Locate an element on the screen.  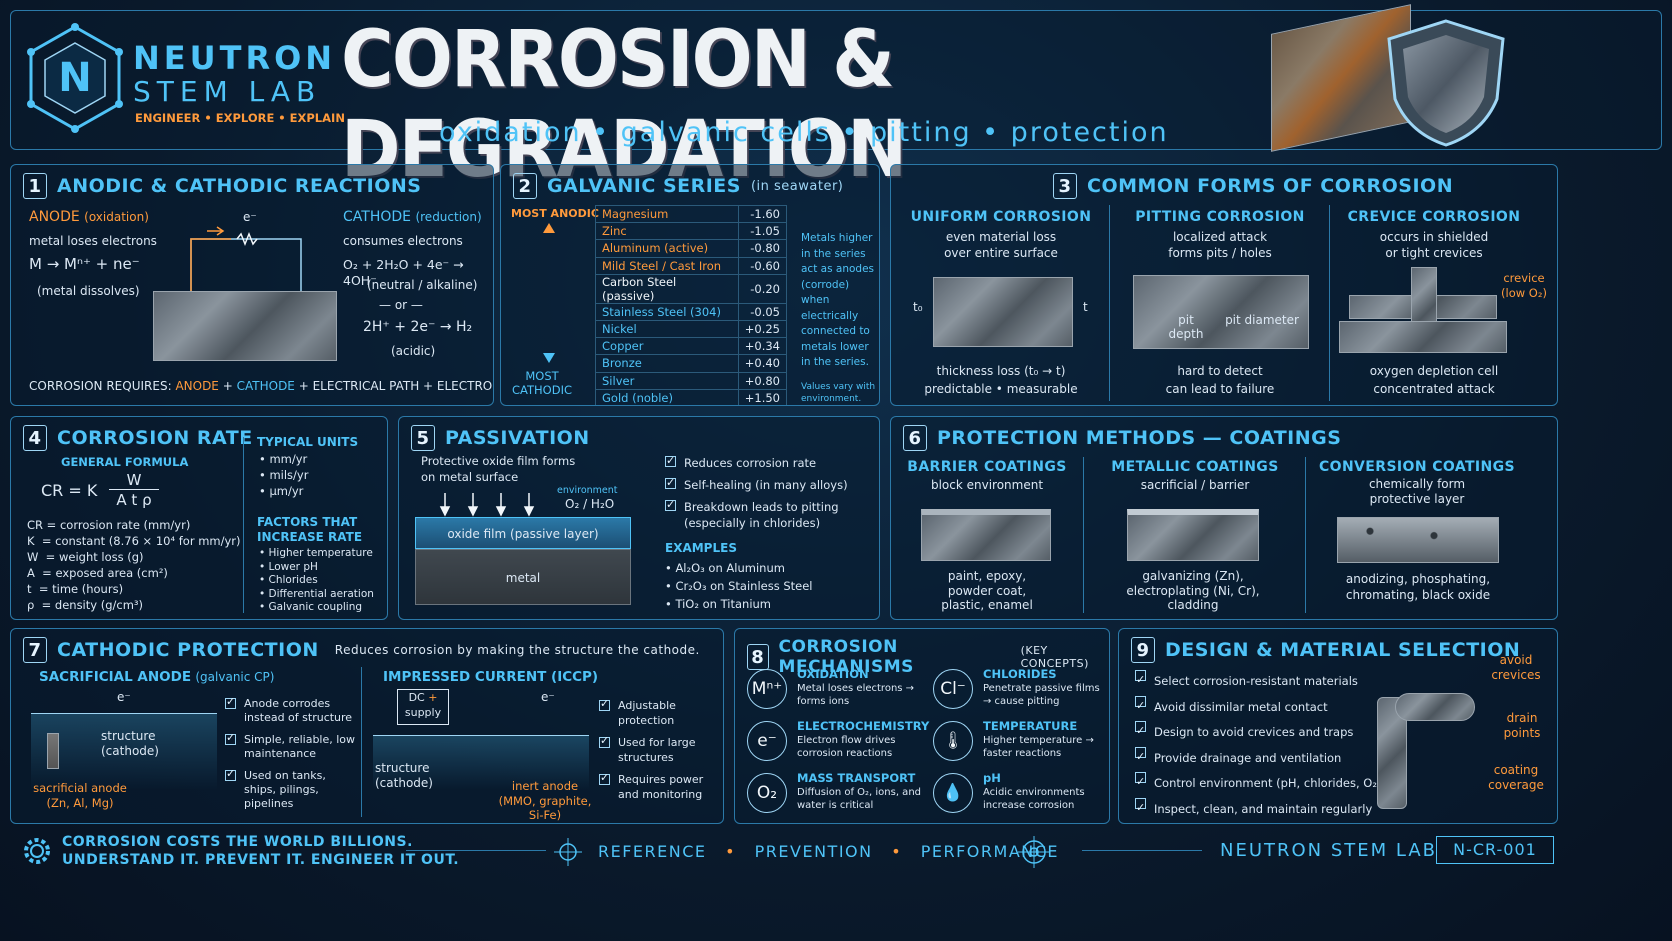
galvanic-row: Stainless Steel (304) -0.05 is located at coordinates (691, 312).